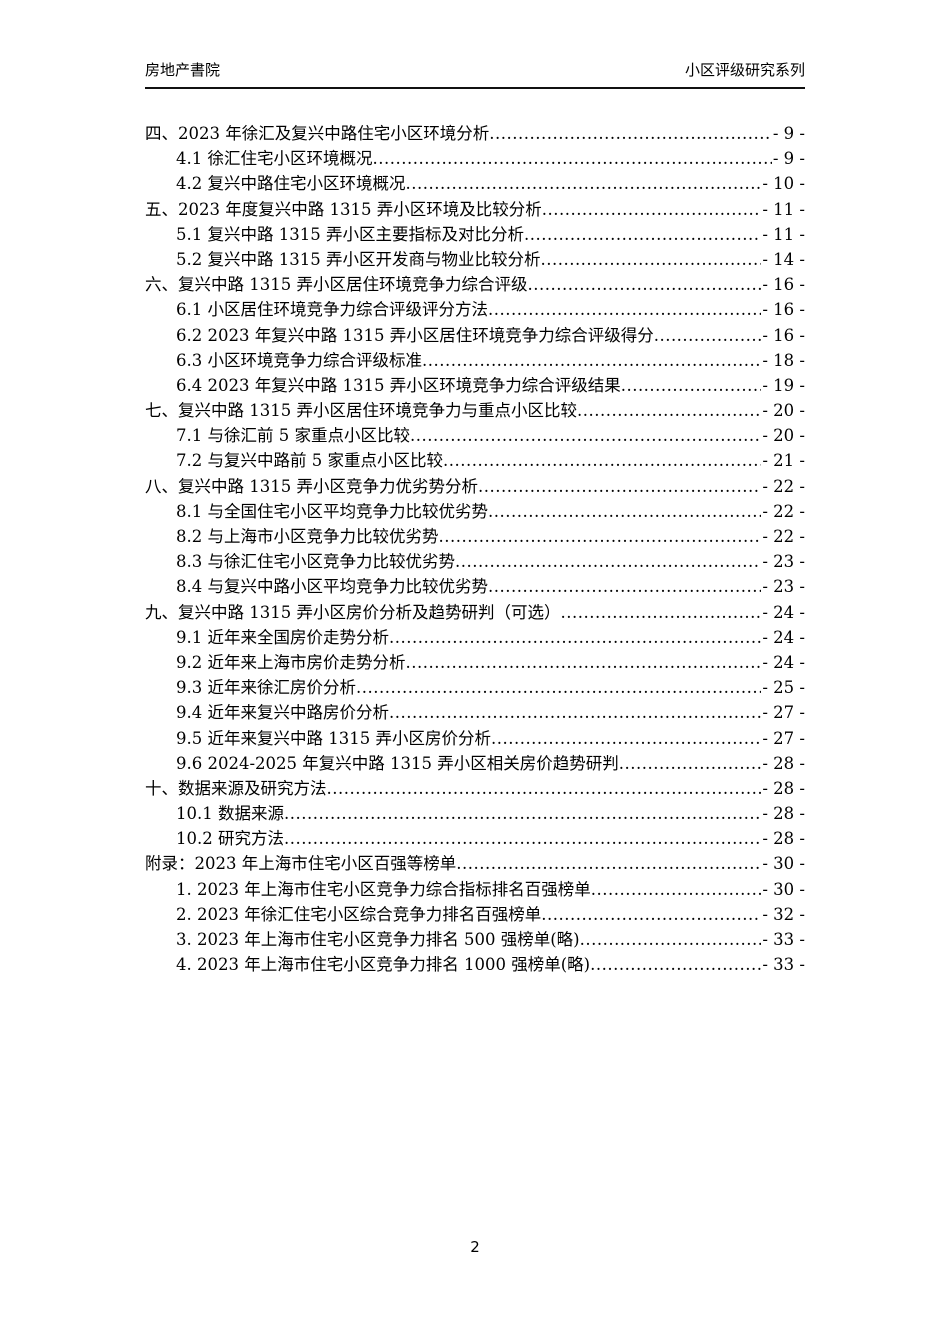 The image size is (950, 1344). Describe the element at coordinates (475, 360) in the screenshot. I see `toc-entry: 6.3 小区环境竞争力综合评级标准 - 18 -` at that location.